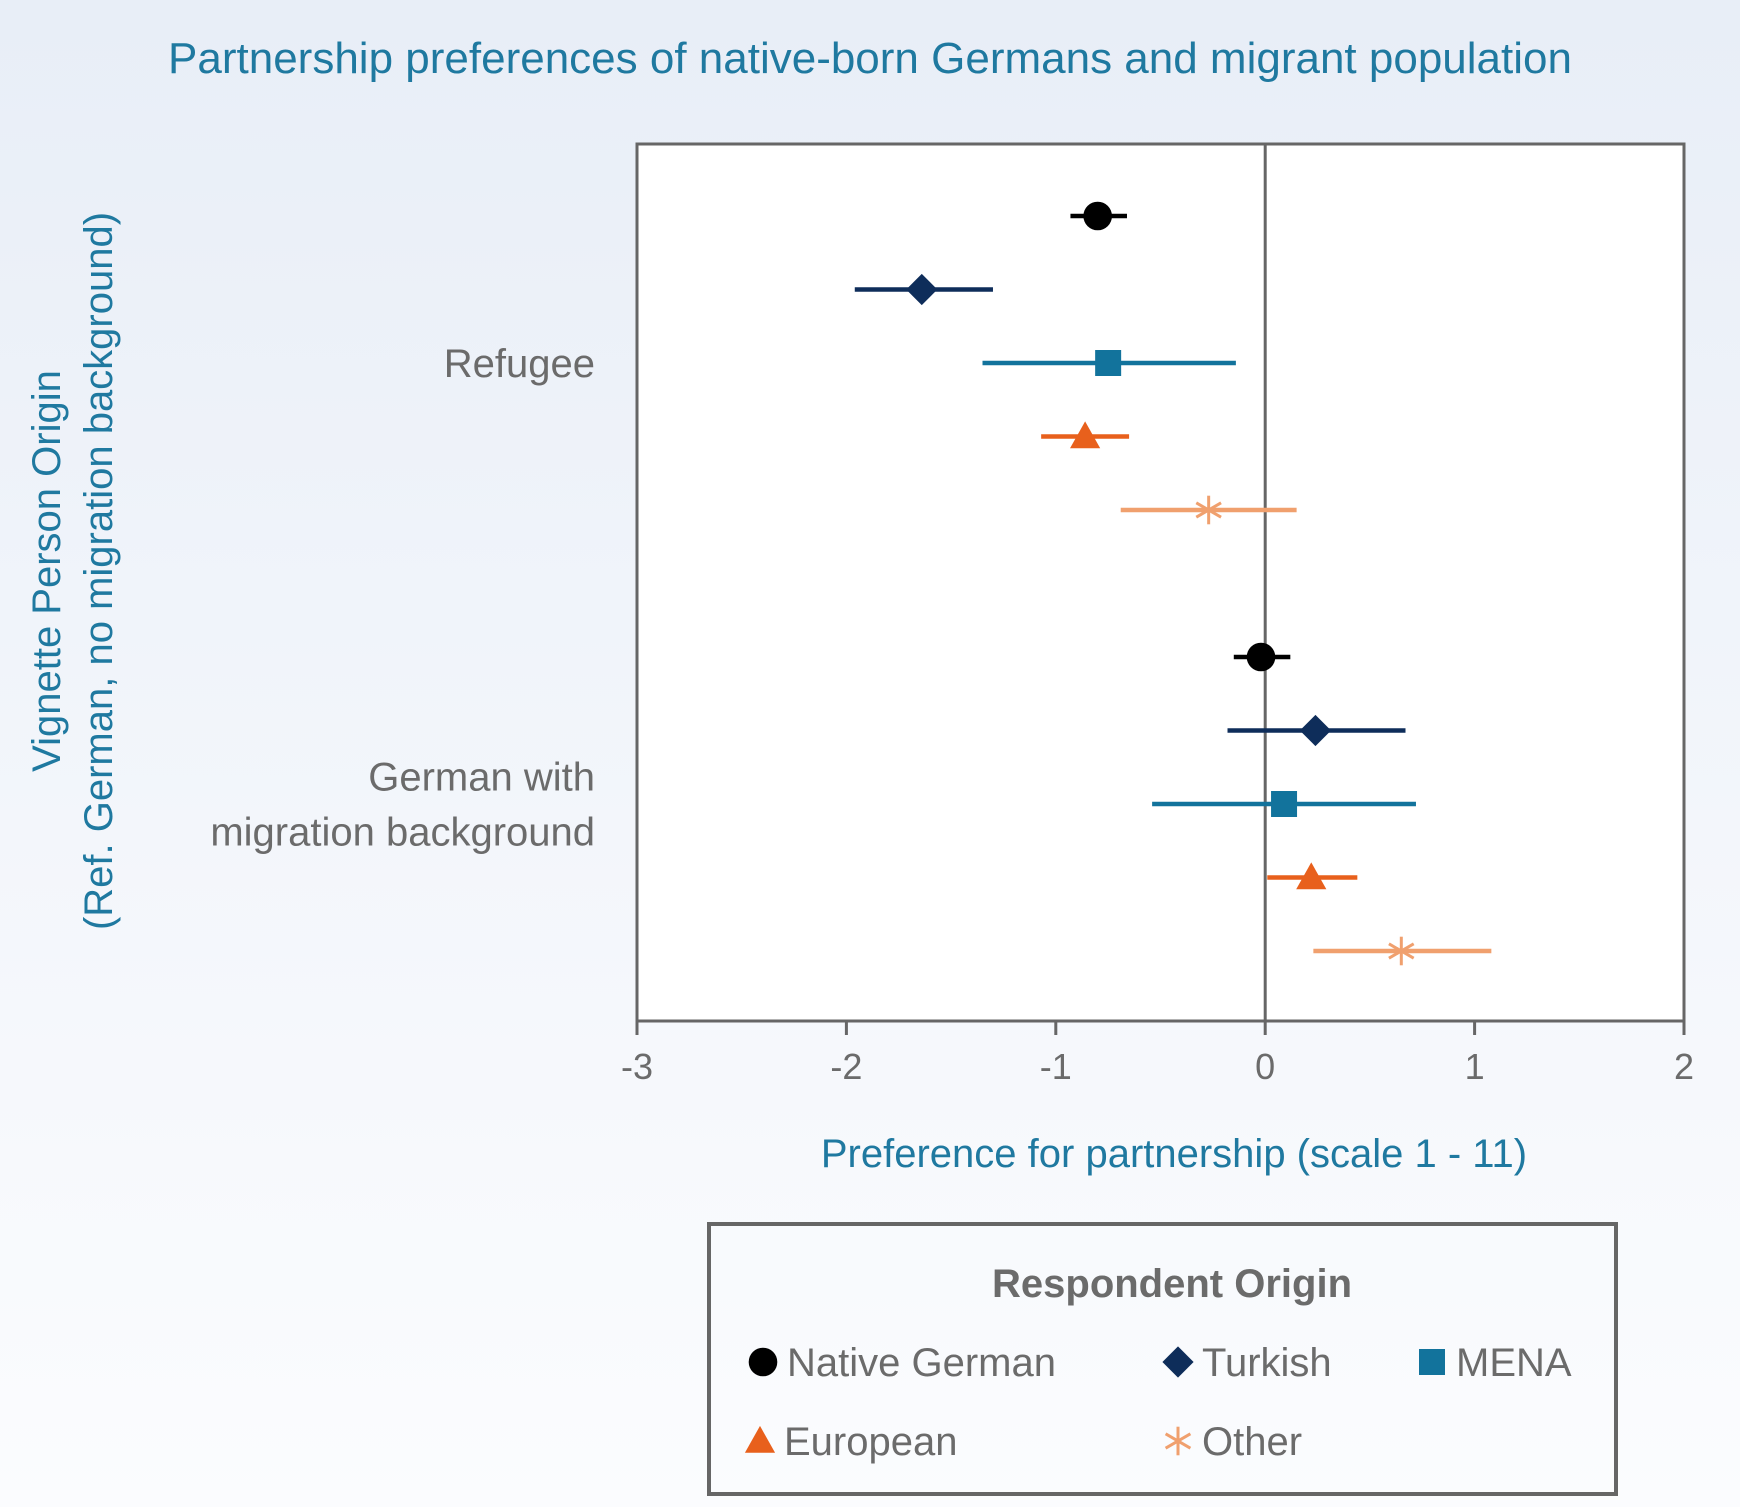  I want to click on point-european-german-with-migration-background-marker-shape, so click(1311, 876).